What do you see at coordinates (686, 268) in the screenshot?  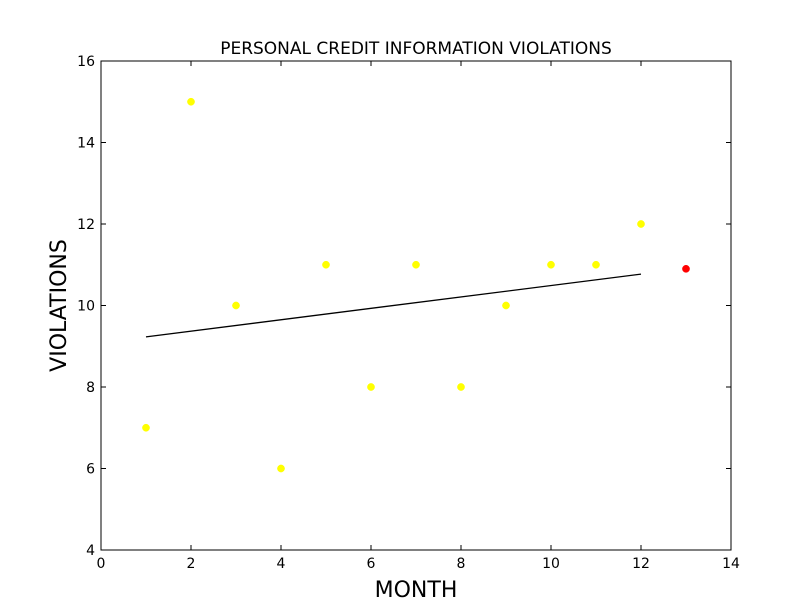 I see `highlight-data-point` at bounding box center [686, 268].